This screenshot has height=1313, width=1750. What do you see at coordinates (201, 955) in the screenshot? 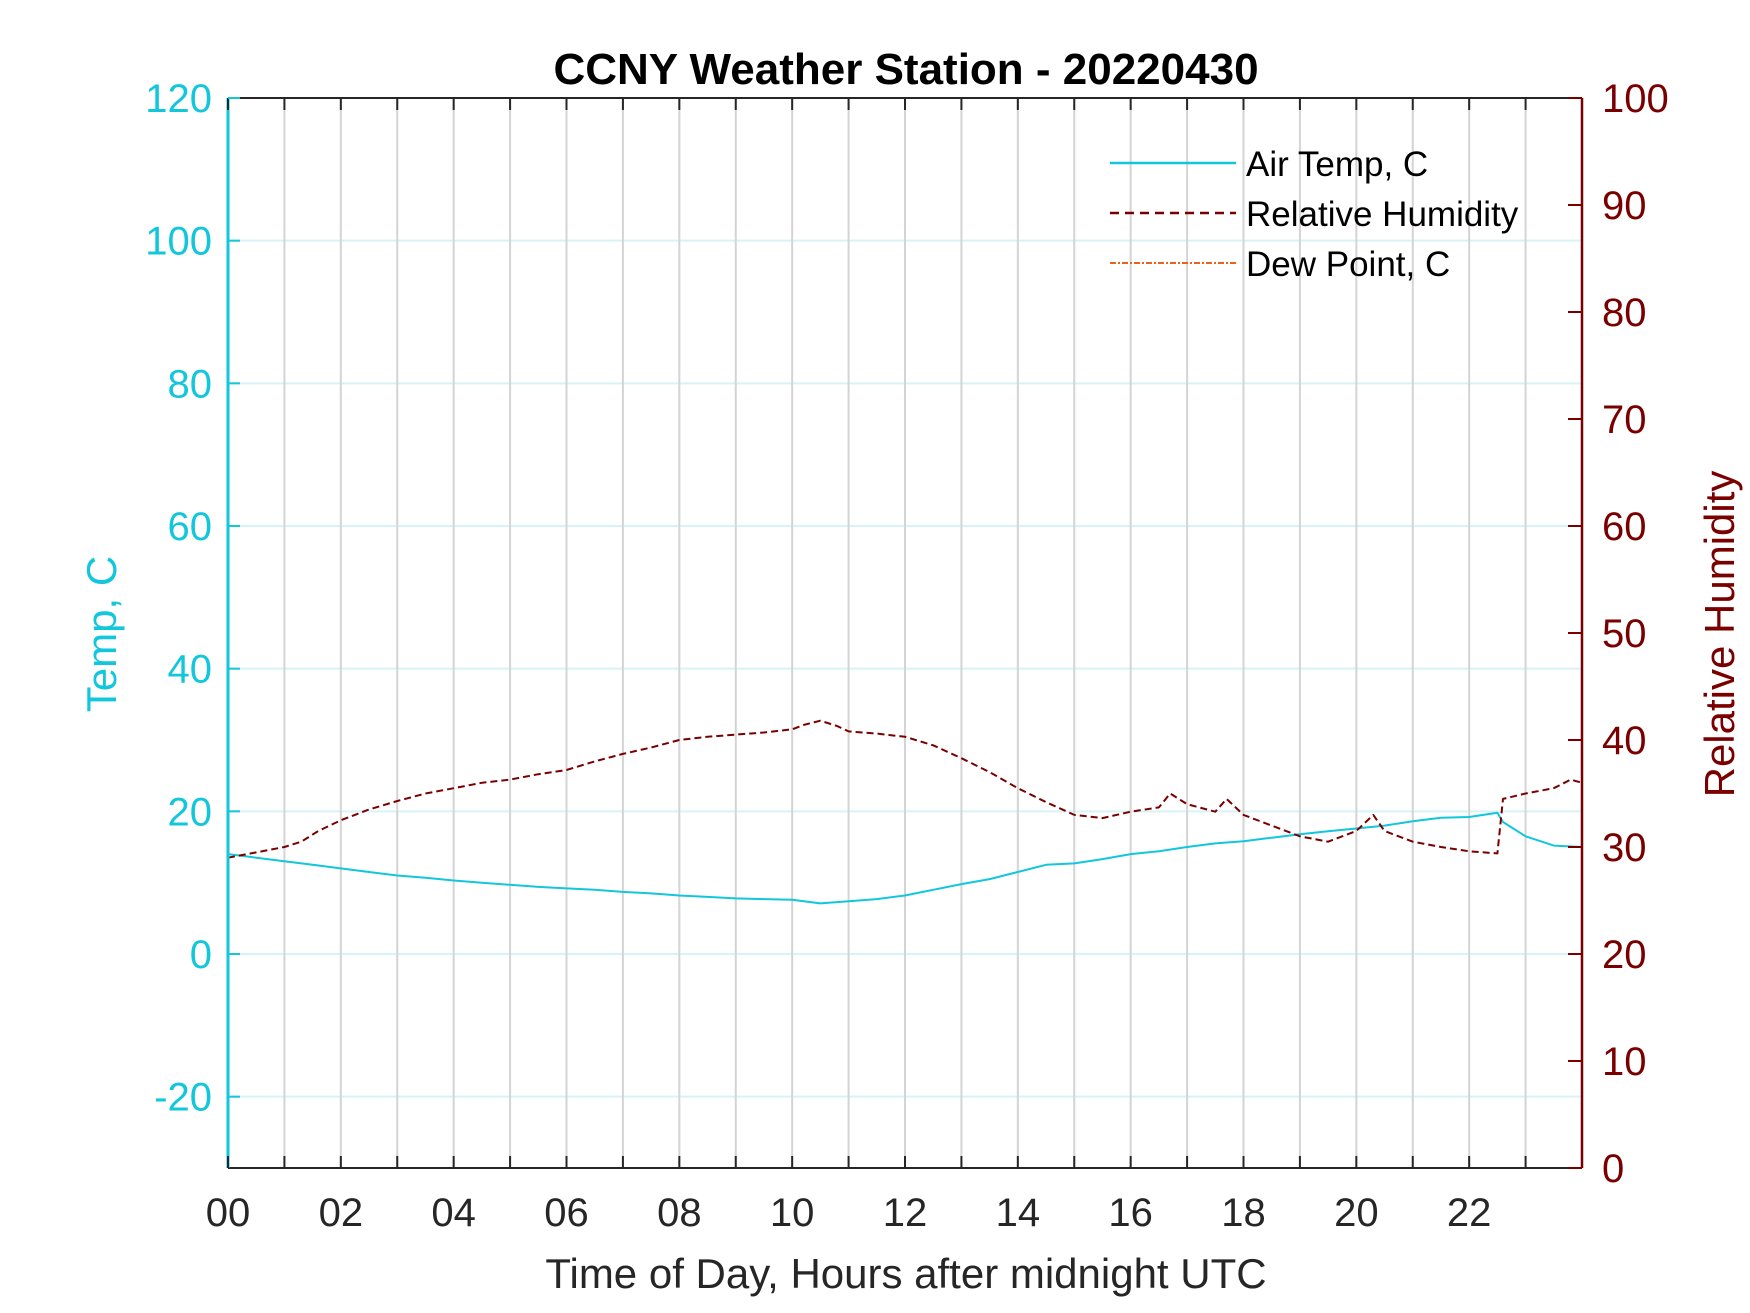
I see `left-y-tick-label: 0` at bounding box center [201, 955].